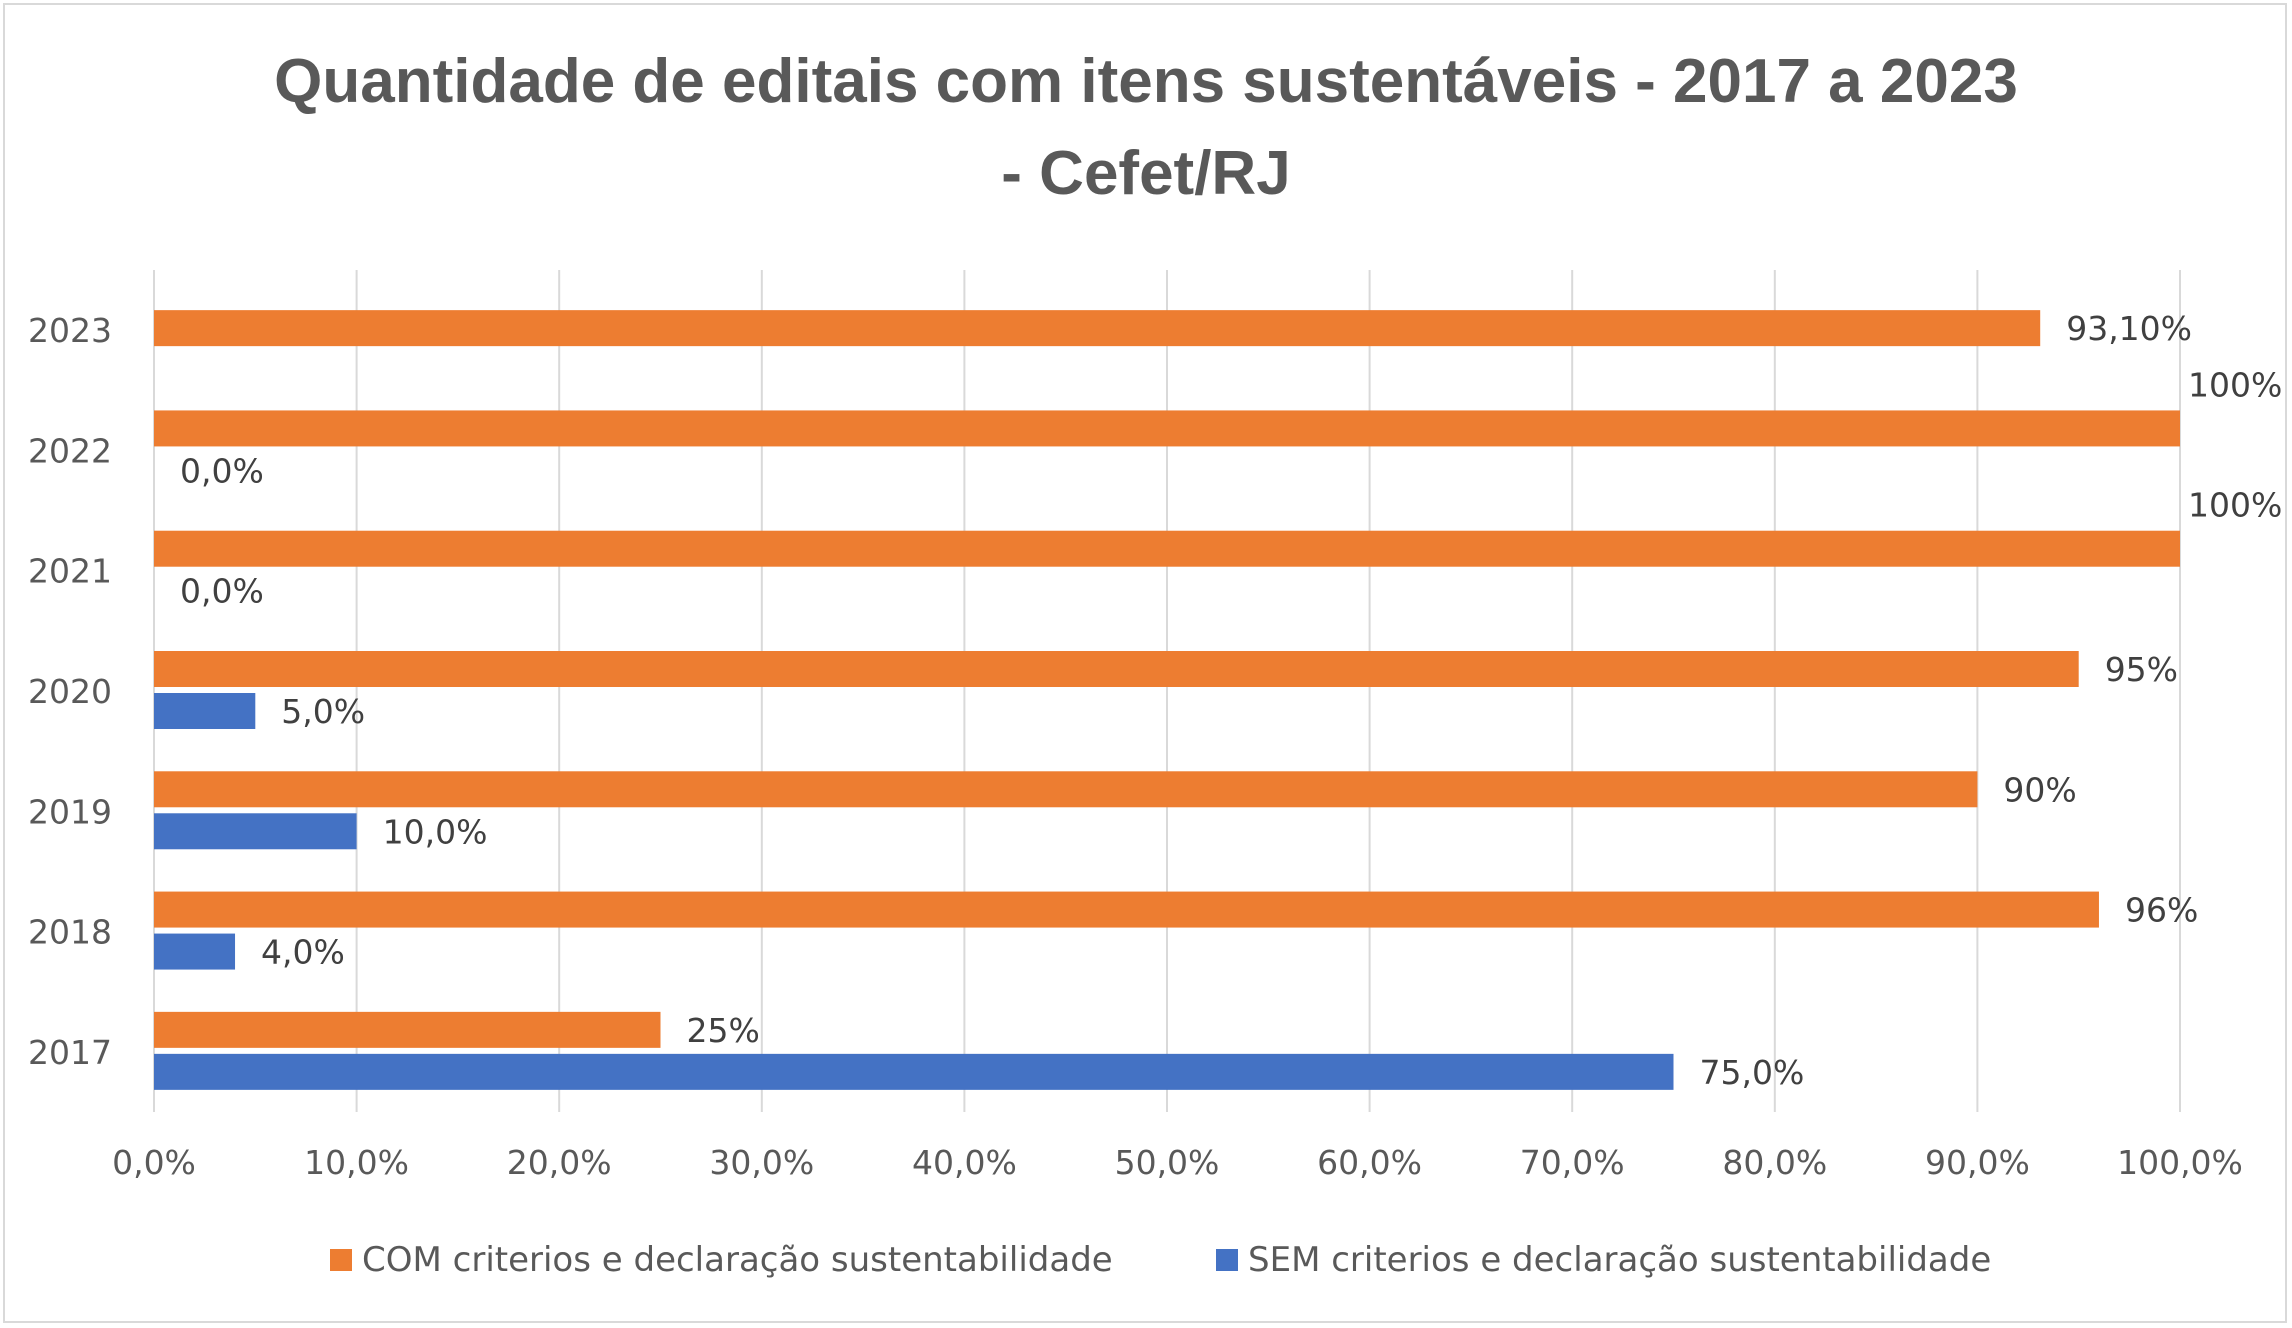  I want to click on x-tick-label: 30,0%, so click(761, 1162).